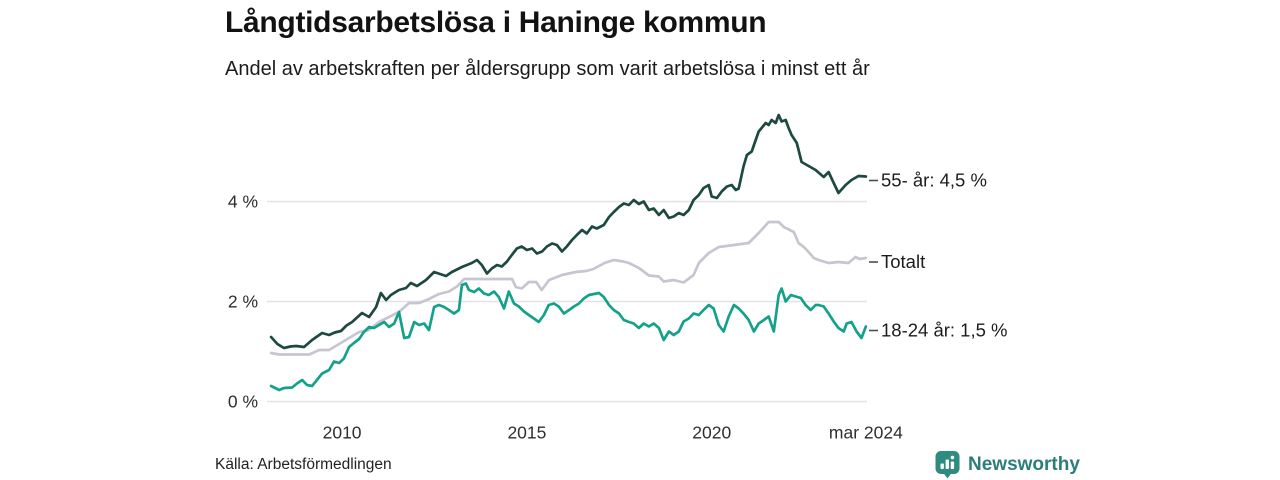  I want to click on y-tick-label: 2 %, so click(243, 302).